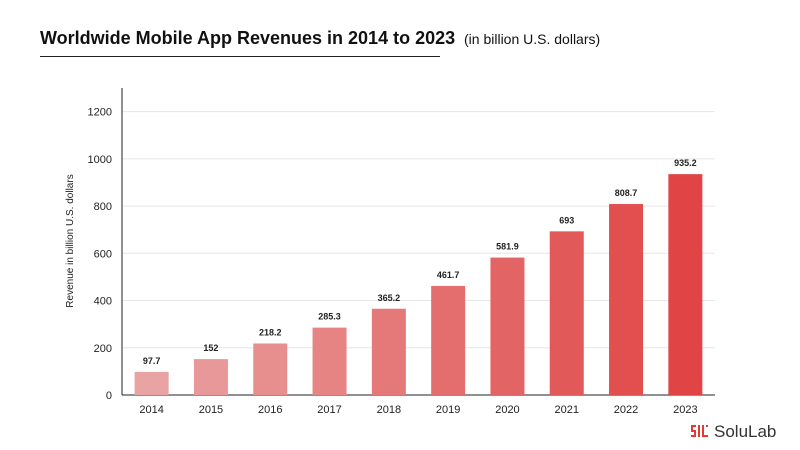 Image resolution: width=800 pixels, height=450 pixels. Describe the element at coordinates (211, 410) in the screenshot. I see `x-tick-label-2015: 2015` at that location.